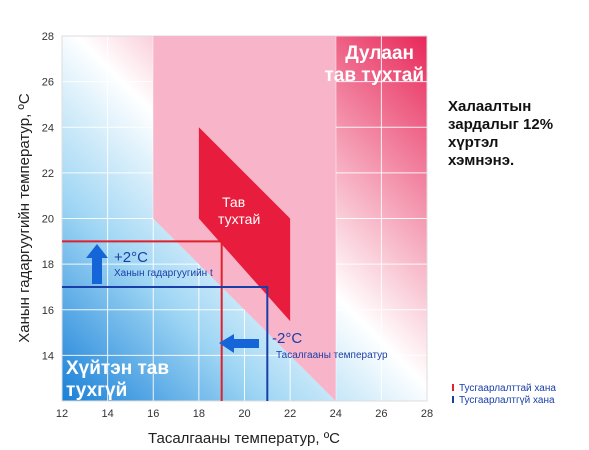 This screenshot has height=450, width=589. What do you see at coordinates (481, 160) in the screenshot?
I see `savings-note-line-4: хэмнэнэ.` at bounding box center [481, 160].